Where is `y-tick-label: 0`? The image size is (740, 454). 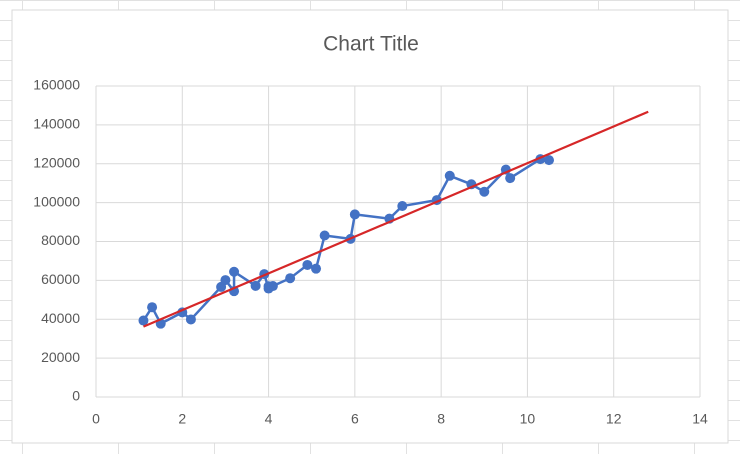 y-tick-label: 0 is located at coordinates (76, 396).